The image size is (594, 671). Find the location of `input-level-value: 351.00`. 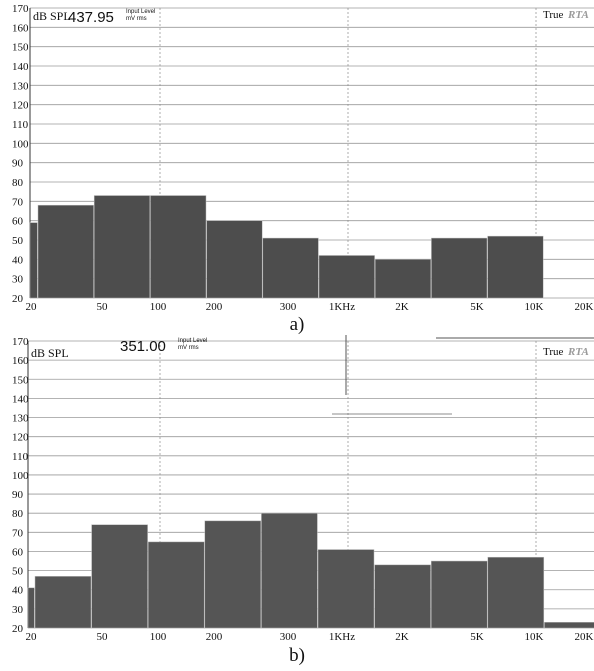

input-level-value: 351.00 is located at coordinates (143, 346).